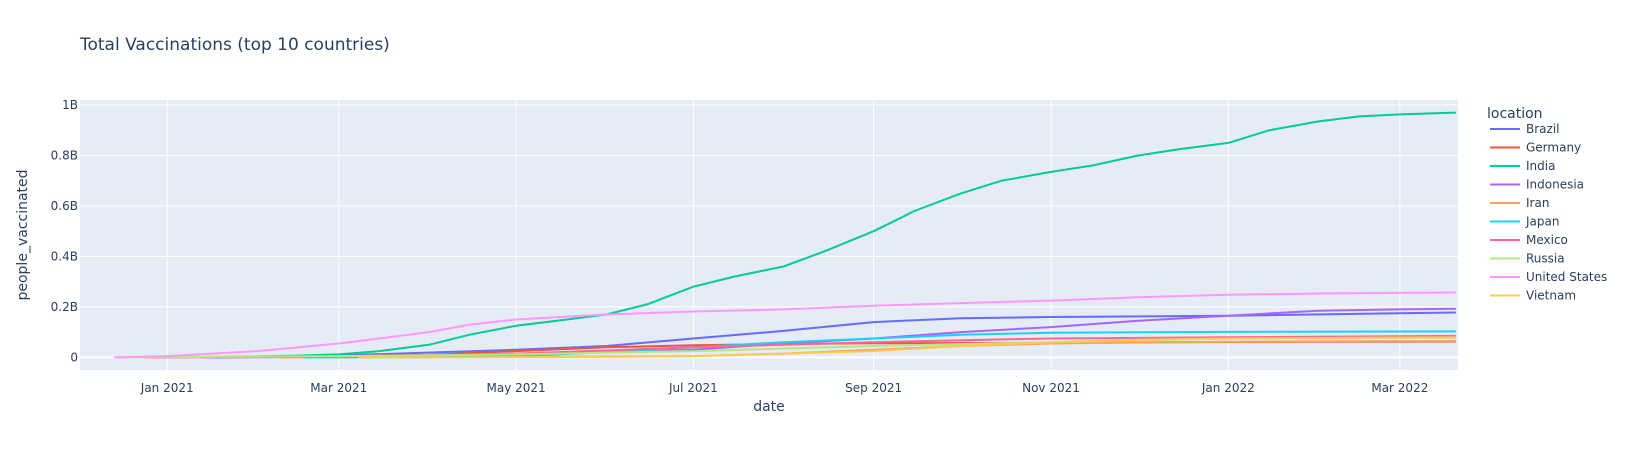 The image size is (1626, 450). Describe the element at coordinates (167, 388) in the screenshot. I see `x-tick-label: Jan 2021` at that location.